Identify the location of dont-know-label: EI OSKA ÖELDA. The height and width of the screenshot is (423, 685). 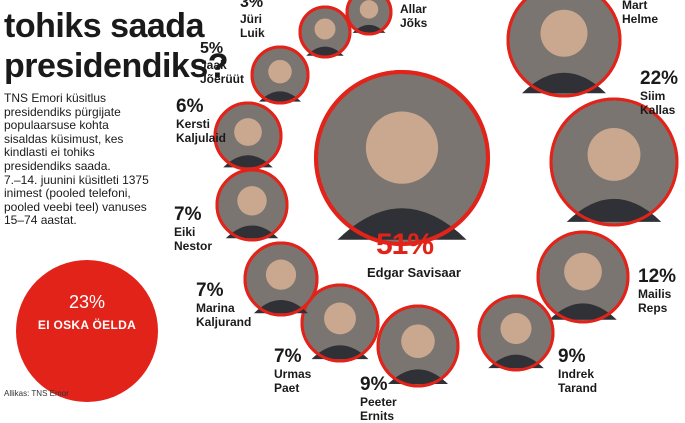
(87, 325).